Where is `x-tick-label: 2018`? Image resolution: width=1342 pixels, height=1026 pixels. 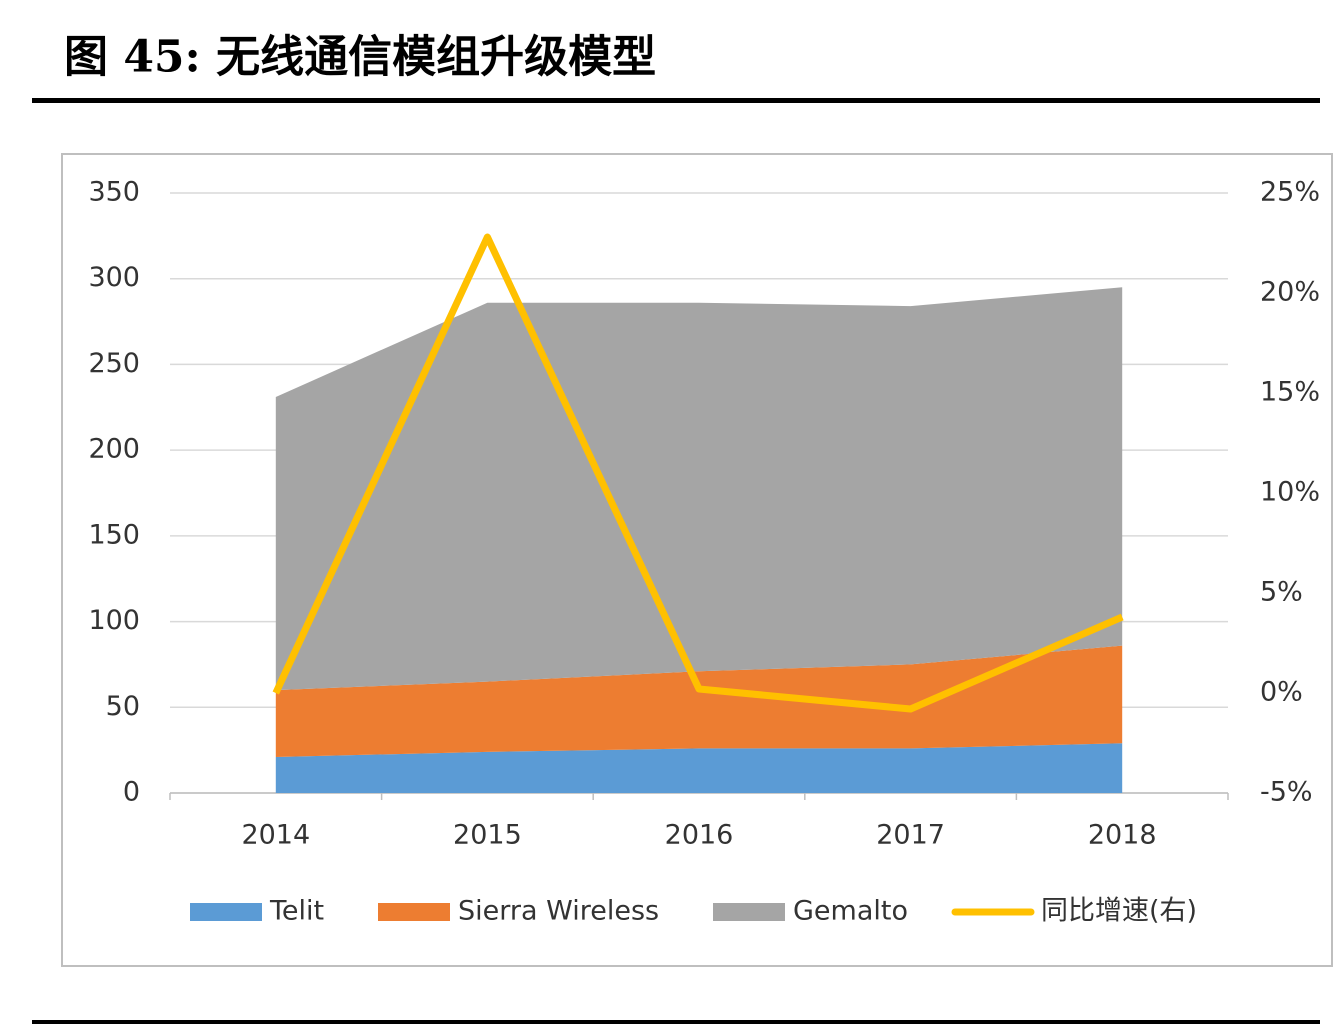 x-tick-label: 2018 is located at coordinates (1122, 835).